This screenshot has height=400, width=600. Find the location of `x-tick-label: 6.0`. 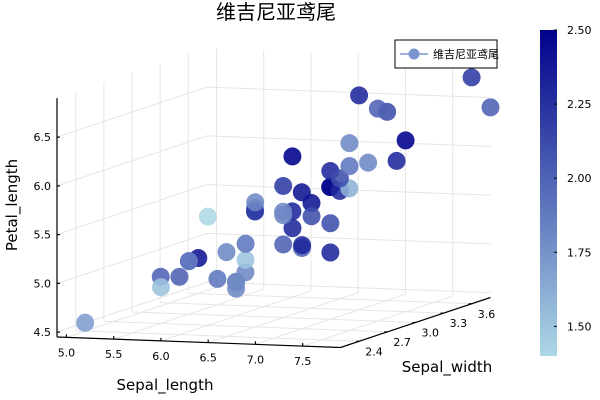

x-tick-label: 6.0 is located at coordinates (161, 356).